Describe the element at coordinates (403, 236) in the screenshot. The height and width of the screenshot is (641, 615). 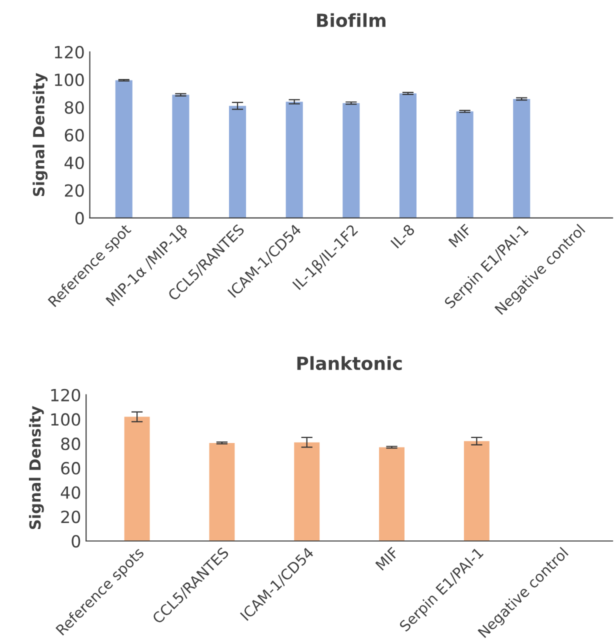
I see `x-tick-label: IL-8` at that location.